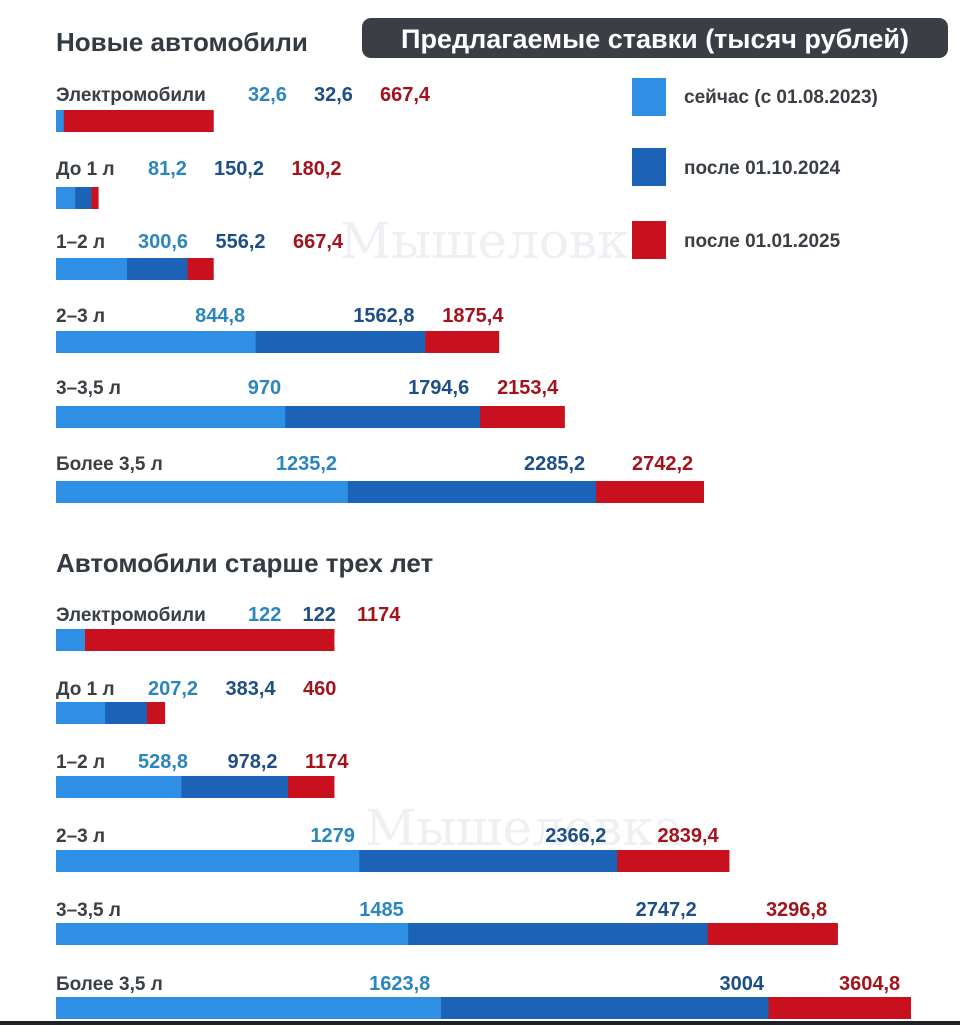 The height and width of the screenshot is (1025, 960). Describe the element at coordinates (333, 95) in the screenshot. I see `value-label-oct2024-p0-0: 32,6` at that location.